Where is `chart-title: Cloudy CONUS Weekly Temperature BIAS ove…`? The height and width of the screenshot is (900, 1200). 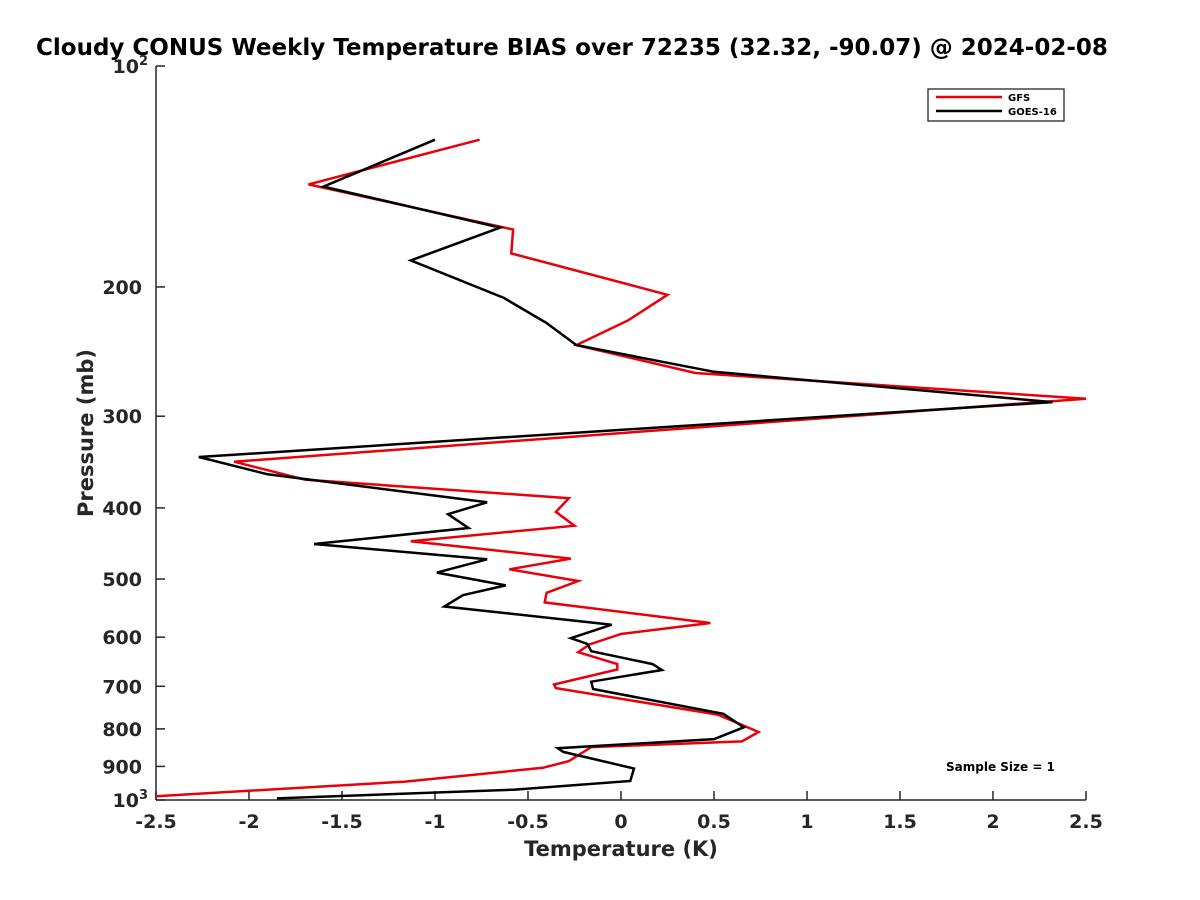 chart-title: Cloudy CONUS Weekly Temperature BIAS ove… is located at coordinates (572, 48).